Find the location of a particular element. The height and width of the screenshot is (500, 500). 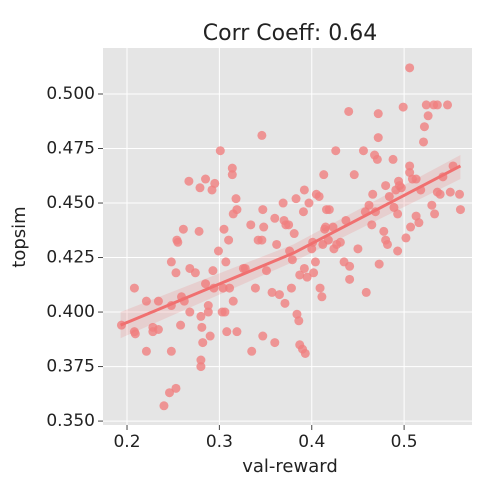

y-tick-label: 0.375 is located at coordinates (70, 367).